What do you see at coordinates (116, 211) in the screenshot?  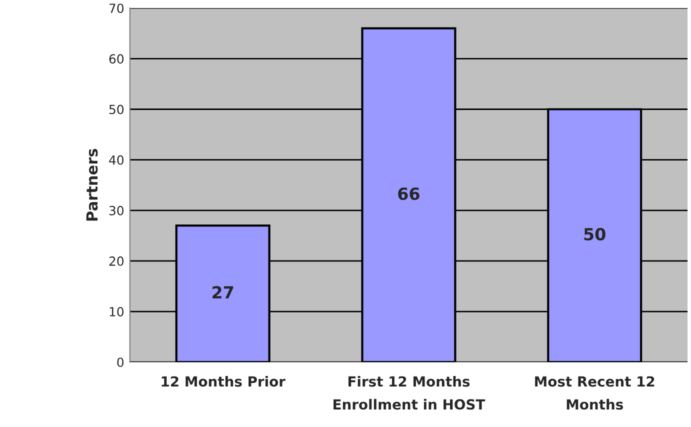 I see `y-tick-label: 30` at bounding box center [116, 211].